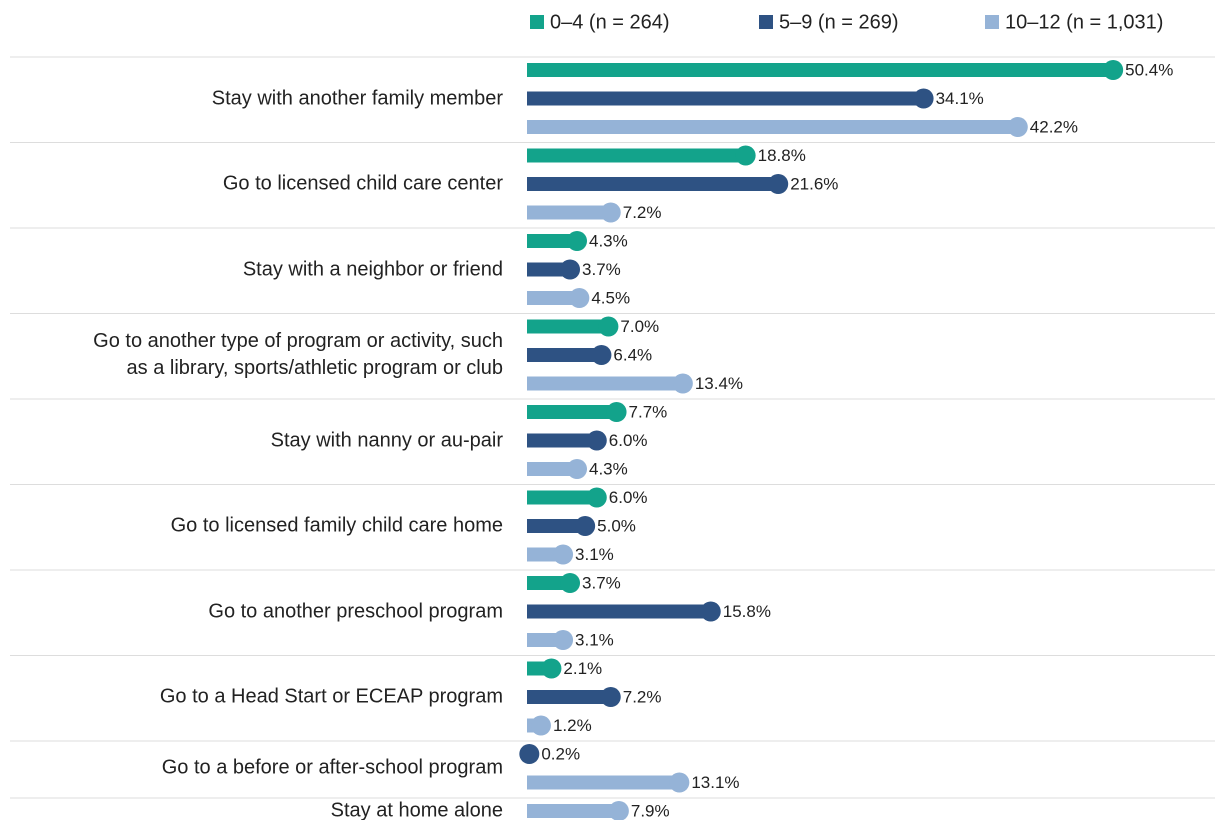 The image size is (1215, 820). I want to click on legend-label: 10–12 (n = 1,031), so click(1084, 22).